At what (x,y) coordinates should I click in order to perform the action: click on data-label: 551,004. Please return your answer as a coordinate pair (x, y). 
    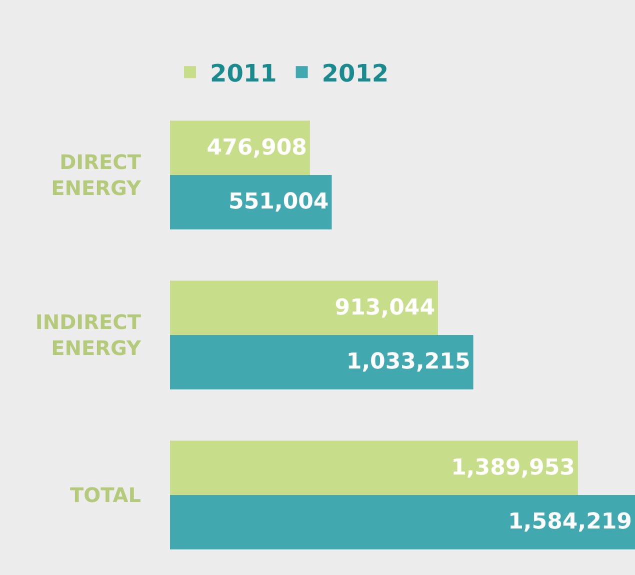
    Looking at the image, I should click on (278, 202).